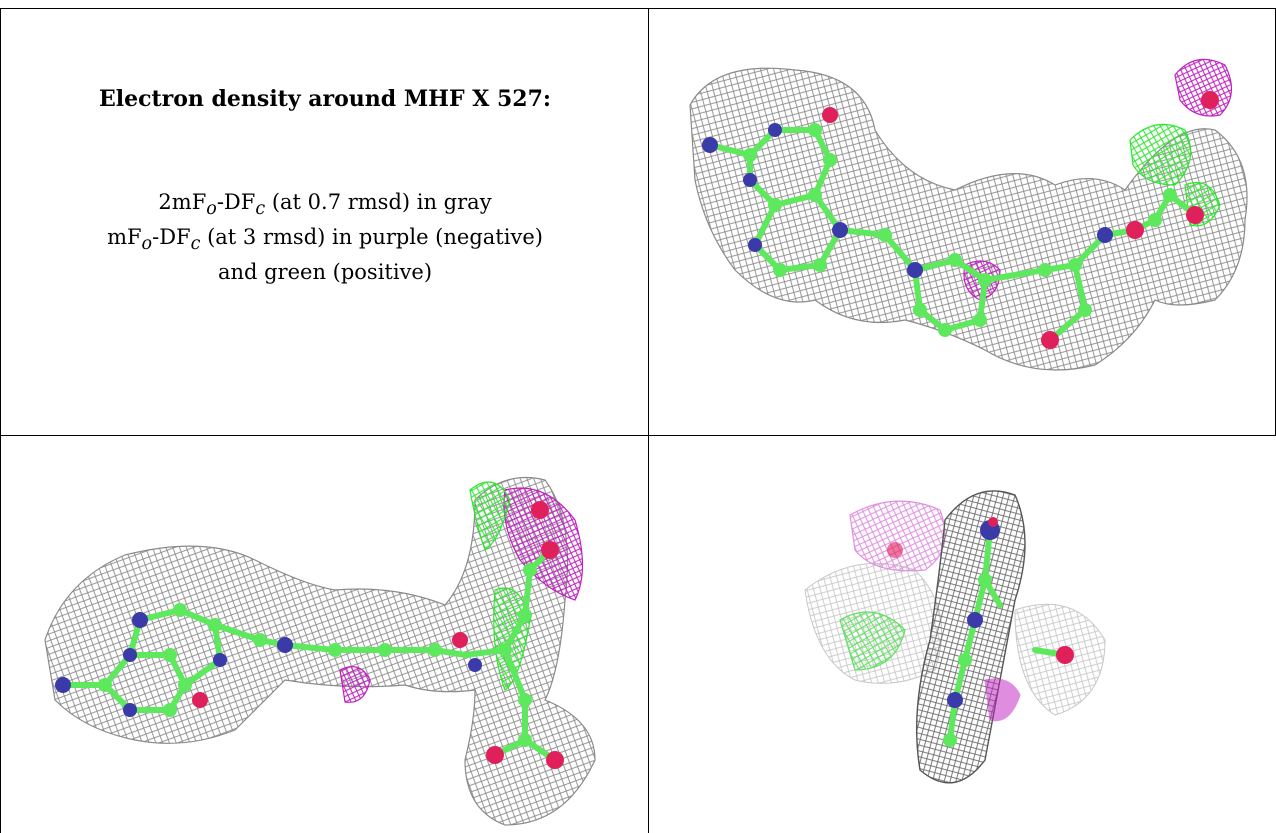  Describe the element at coordinates (0, 420) in the screenshot. I see `table-left-border` at that location.